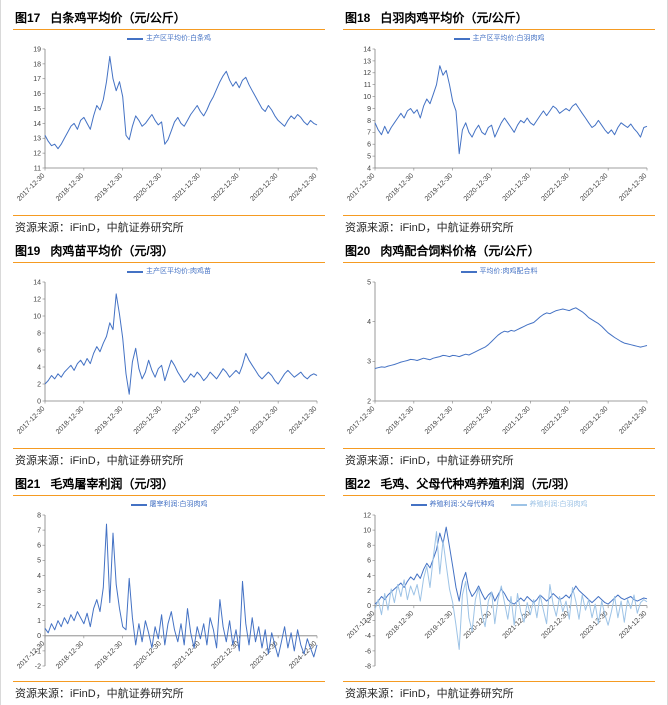 Image resolution: width=668 pixels, height=705 pixels. I want to click on legend-item: 主产区平均价:白羽肉鸡, so click(498, 39).